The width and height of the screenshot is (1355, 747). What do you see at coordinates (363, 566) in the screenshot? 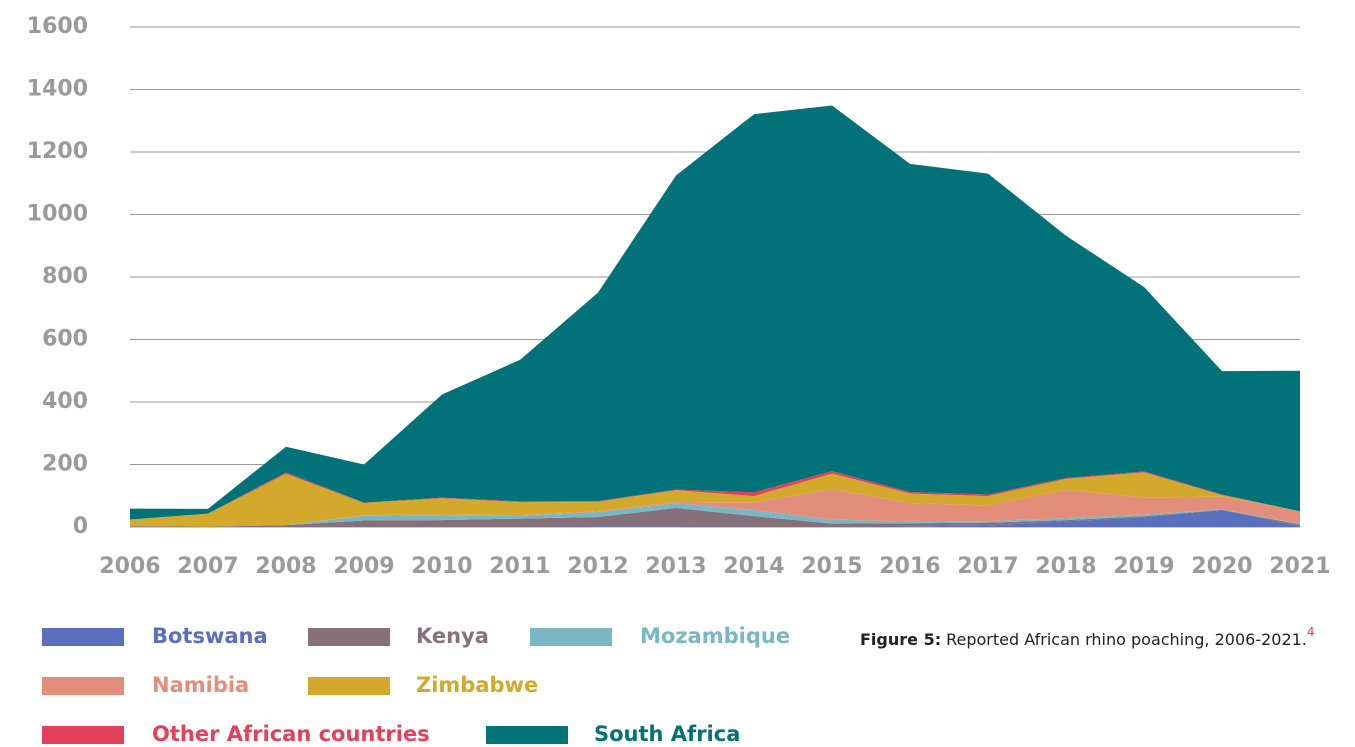
I see `x-tick-label: 2009` at bounding box center [363, 566].